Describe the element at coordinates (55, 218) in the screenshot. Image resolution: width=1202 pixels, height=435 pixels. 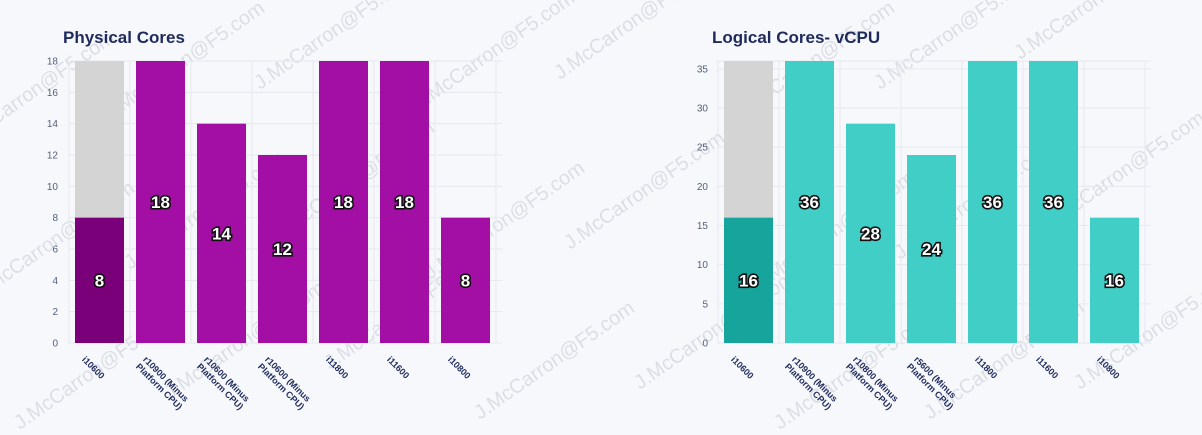
I see `y-tick-label: 8` at that location.